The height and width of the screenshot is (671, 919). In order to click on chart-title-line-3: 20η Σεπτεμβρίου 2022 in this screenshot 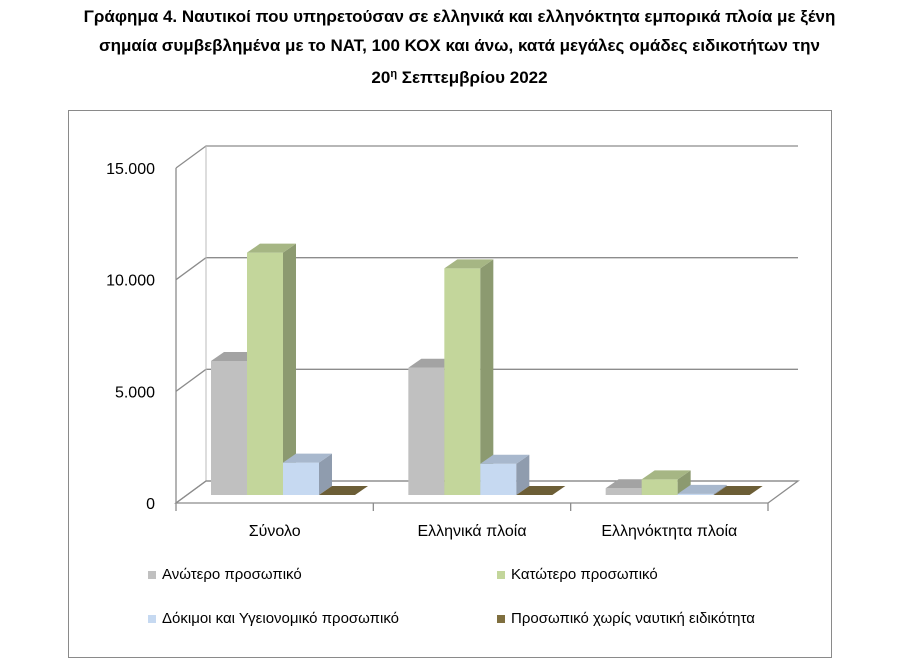, I will do `click(459, 76)`.